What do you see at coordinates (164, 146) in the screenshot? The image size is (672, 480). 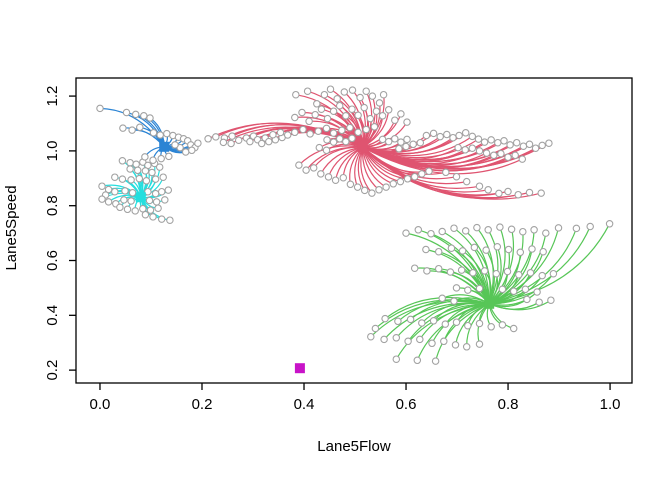 I see `cluster-blue-center-marker` at bounding box center [164, 146].